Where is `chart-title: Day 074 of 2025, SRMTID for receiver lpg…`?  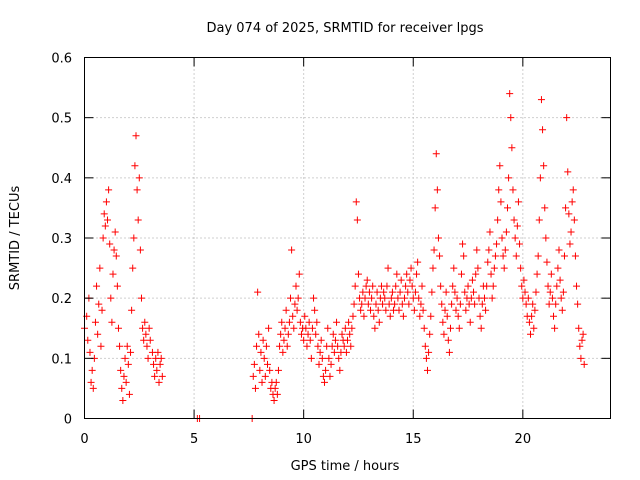 chart-title: Day 074 of 2025, SRMTID for receiver lpg… is located at coordinates (344, 28).